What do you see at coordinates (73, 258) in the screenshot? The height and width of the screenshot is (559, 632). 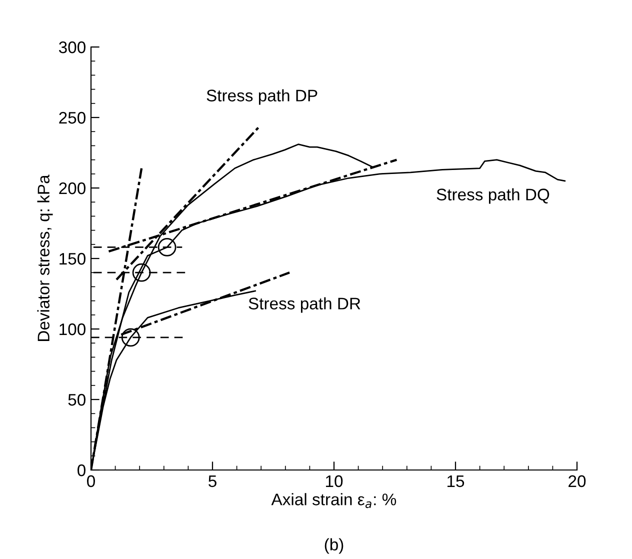 I see `y-tick-label: 150` at bounding box center [73, 258].